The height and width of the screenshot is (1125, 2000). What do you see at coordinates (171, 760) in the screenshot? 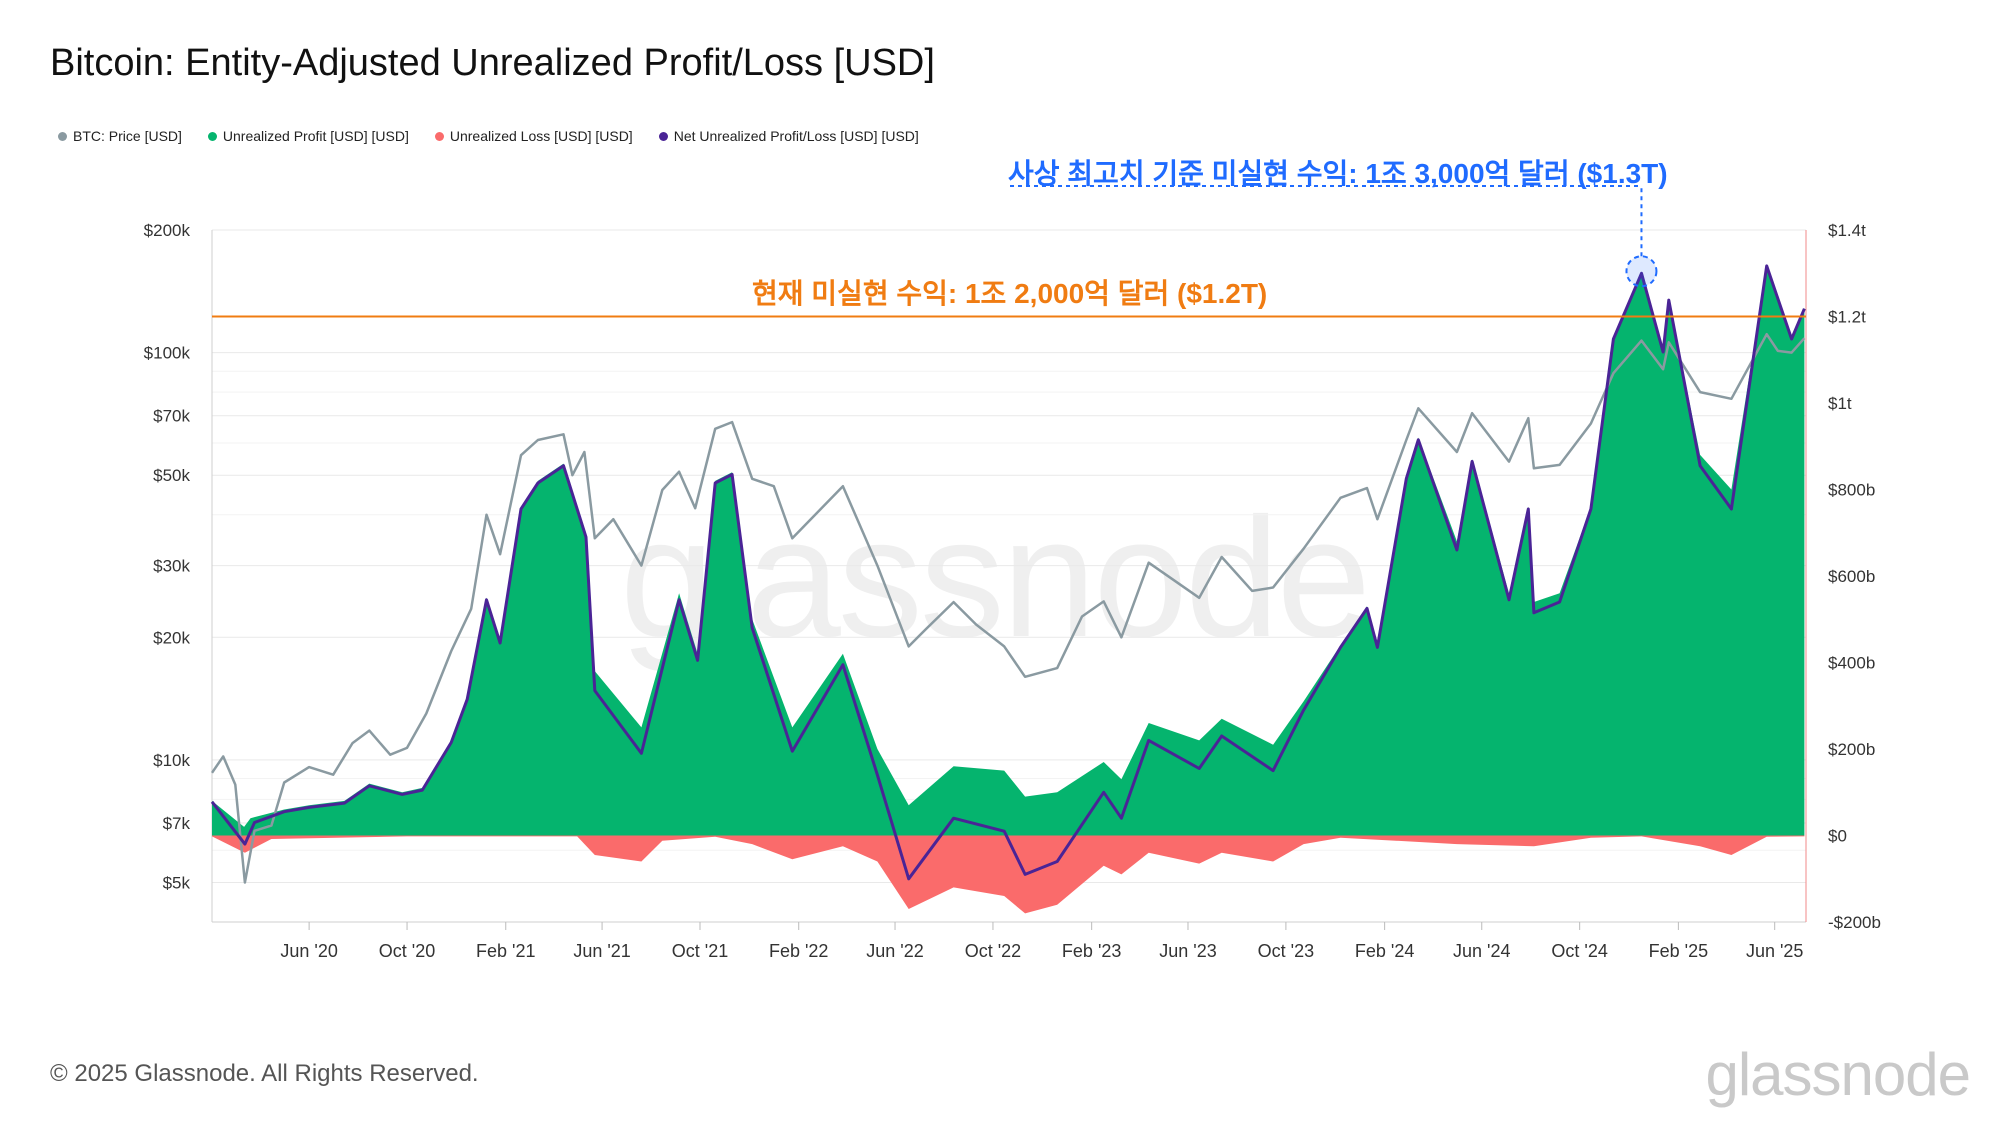
I see `y-left-tick-label: $10k` at bounding box center [171, 760].